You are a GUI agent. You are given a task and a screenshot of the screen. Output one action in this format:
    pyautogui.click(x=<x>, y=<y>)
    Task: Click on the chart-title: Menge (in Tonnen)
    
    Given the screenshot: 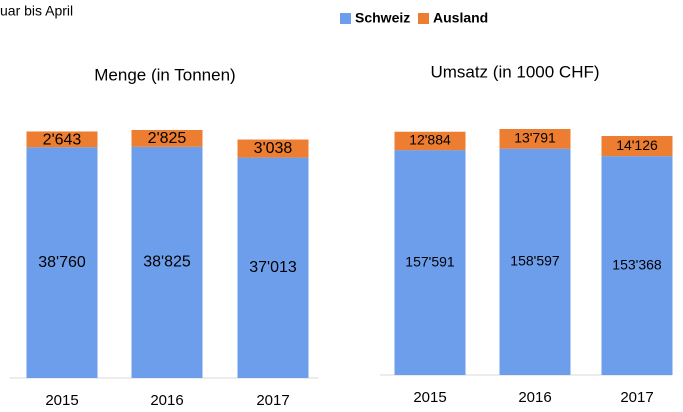 What is the action you would take?
    pyautogui.click(x=164, y=74)
    